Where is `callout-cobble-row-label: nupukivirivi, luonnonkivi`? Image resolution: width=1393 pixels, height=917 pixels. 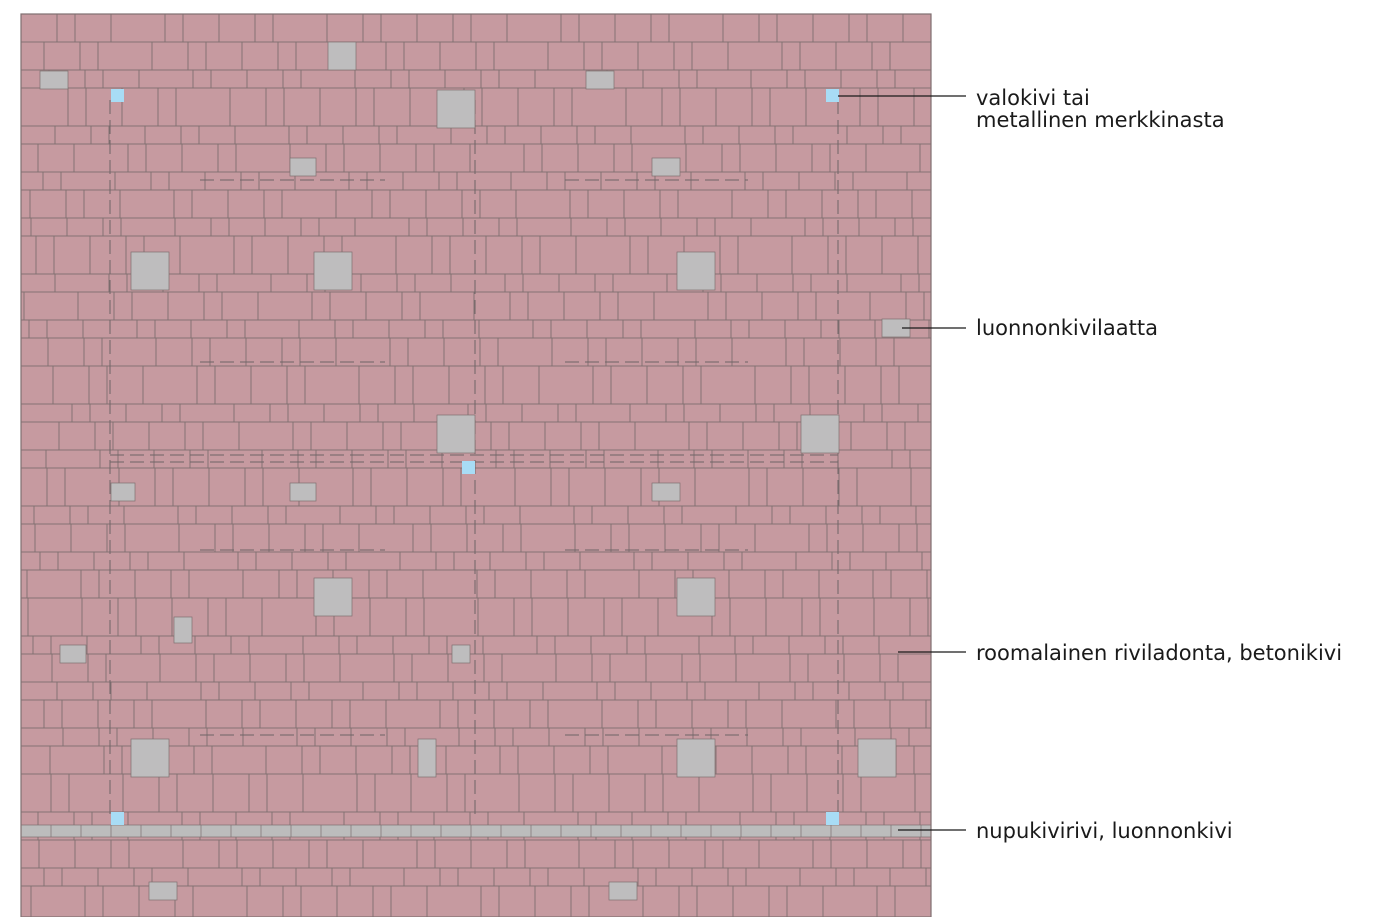 callout-cobble-row-label: nupukivirivi, luonnonkivi is located at coordinates (1104, 831).